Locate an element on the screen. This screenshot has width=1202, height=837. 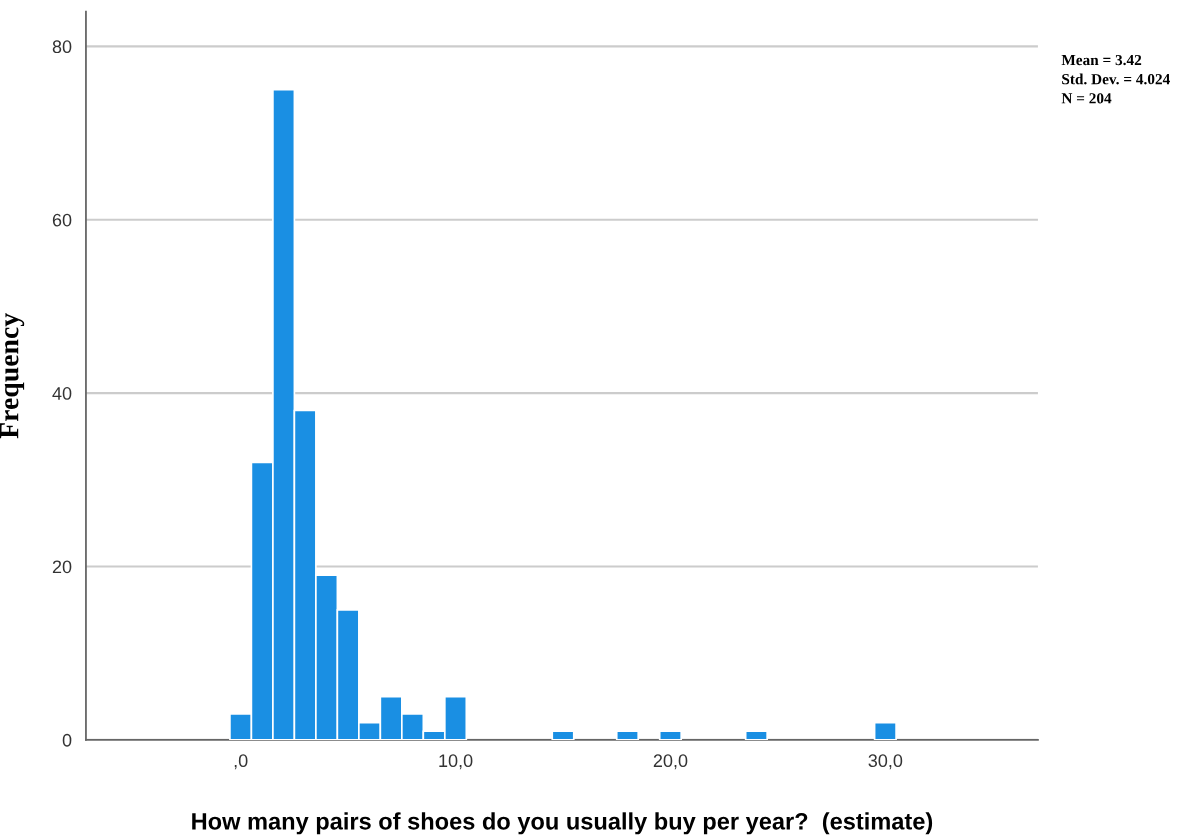
y-tick-label: 20 is located at coordinates (62, 567).